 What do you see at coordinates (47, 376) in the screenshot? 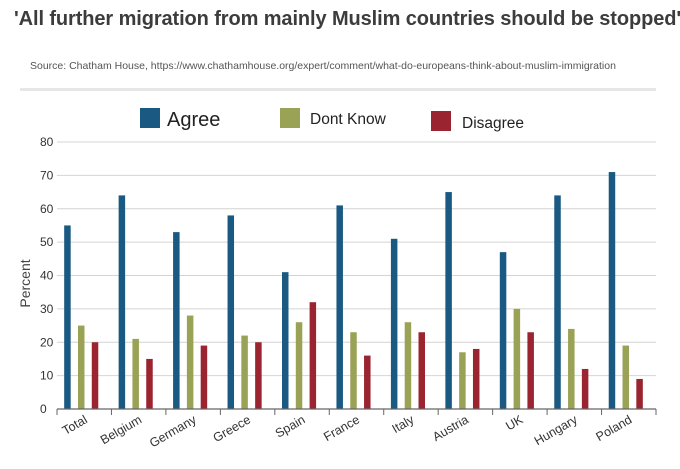
I see `y-tick-label: 10` at bounding box center [47, 376].